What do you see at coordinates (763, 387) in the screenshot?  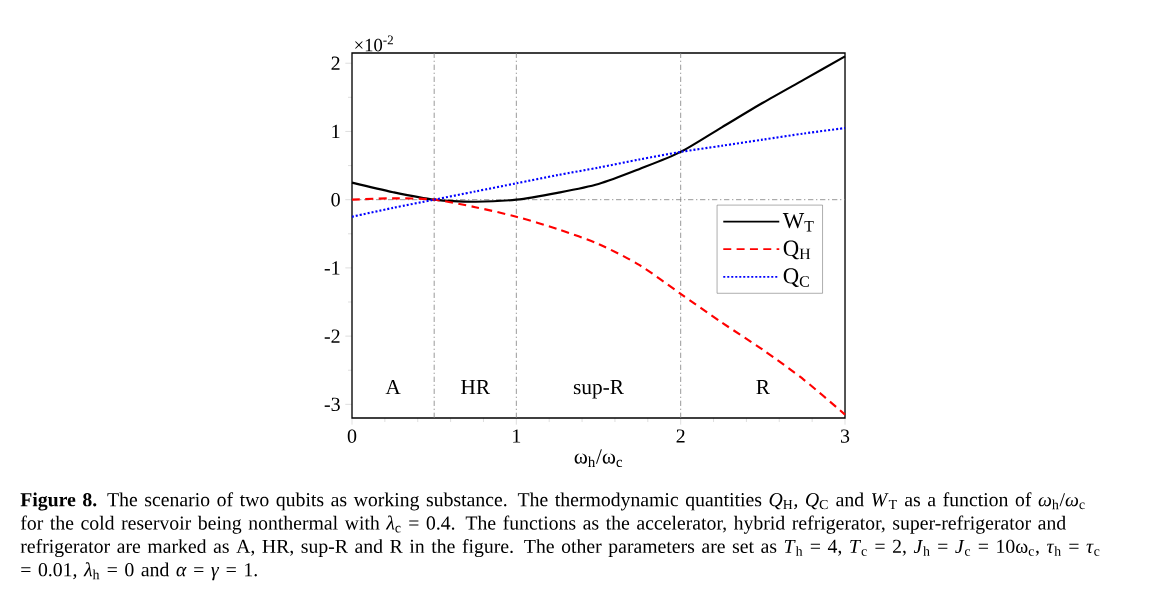 I see `annotation: R` at bounding box center [763, 387].